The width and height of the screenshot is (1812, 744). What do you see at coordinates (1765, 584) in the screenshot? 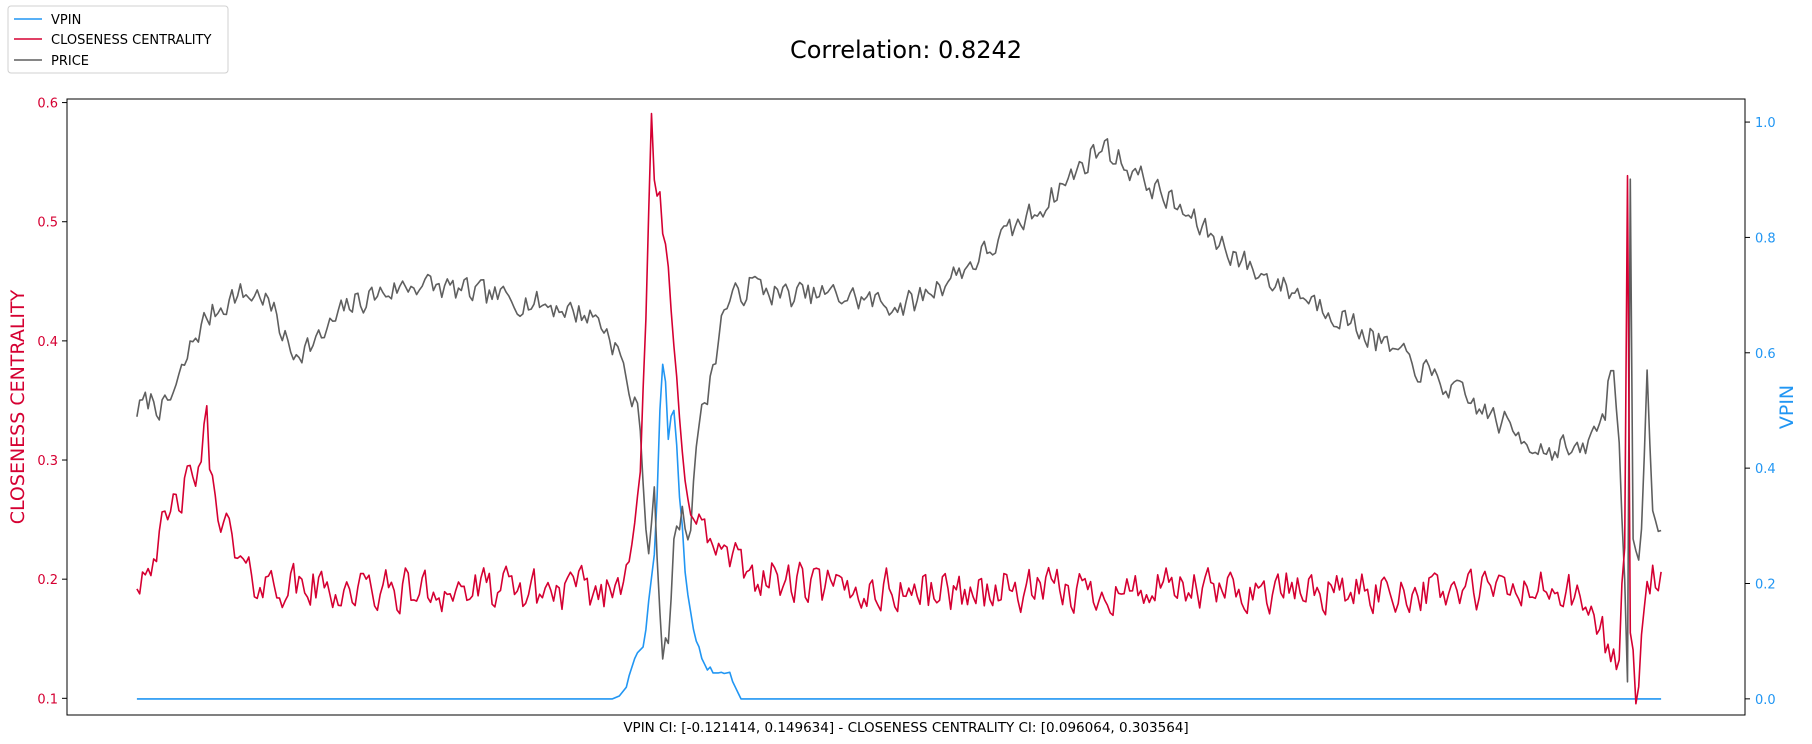
I see `right-tick-label: 0.2` at bounding box center [1765, 584].